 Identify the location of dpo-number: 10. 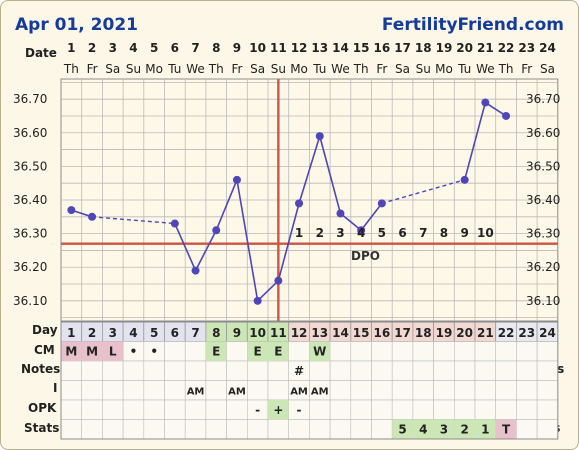
(485, 233).